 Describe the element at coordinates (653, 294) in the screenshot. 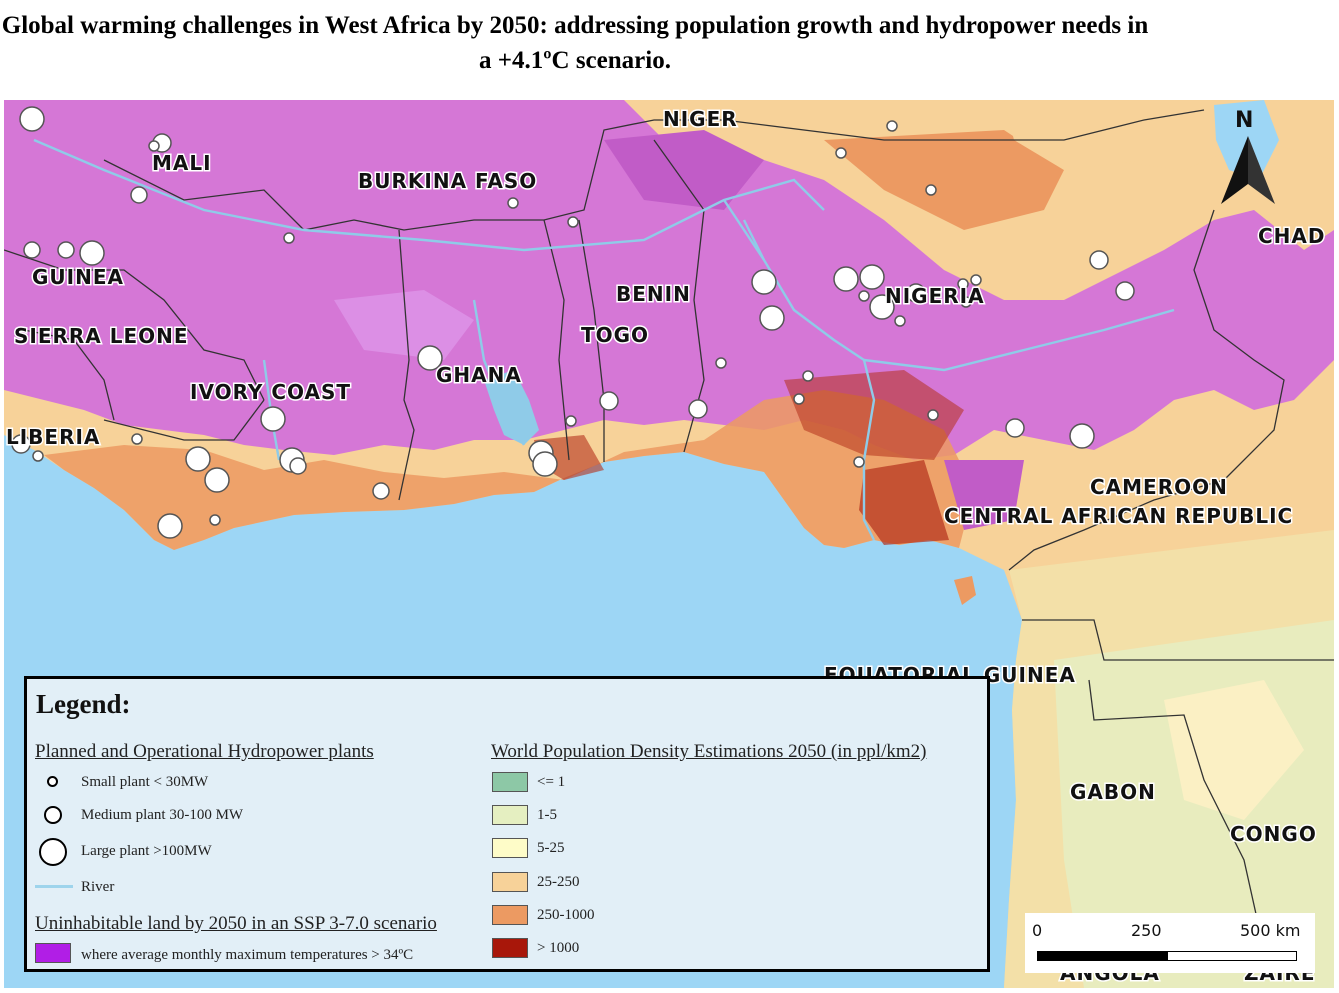

I see `country-label-benin: BENIN` at that location.